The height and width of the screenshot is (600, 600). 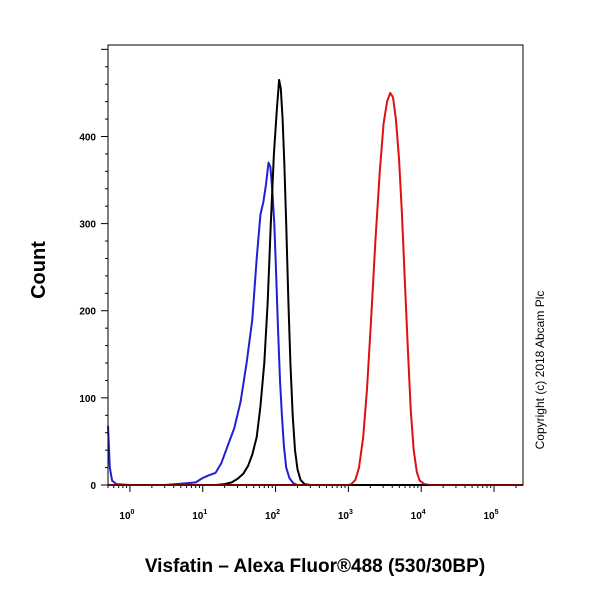 I want to click on x-axis-ticks: 10⁰ 10¹ 10² 10³ 10⁴ 10⁵, so click(x=312, y=503).